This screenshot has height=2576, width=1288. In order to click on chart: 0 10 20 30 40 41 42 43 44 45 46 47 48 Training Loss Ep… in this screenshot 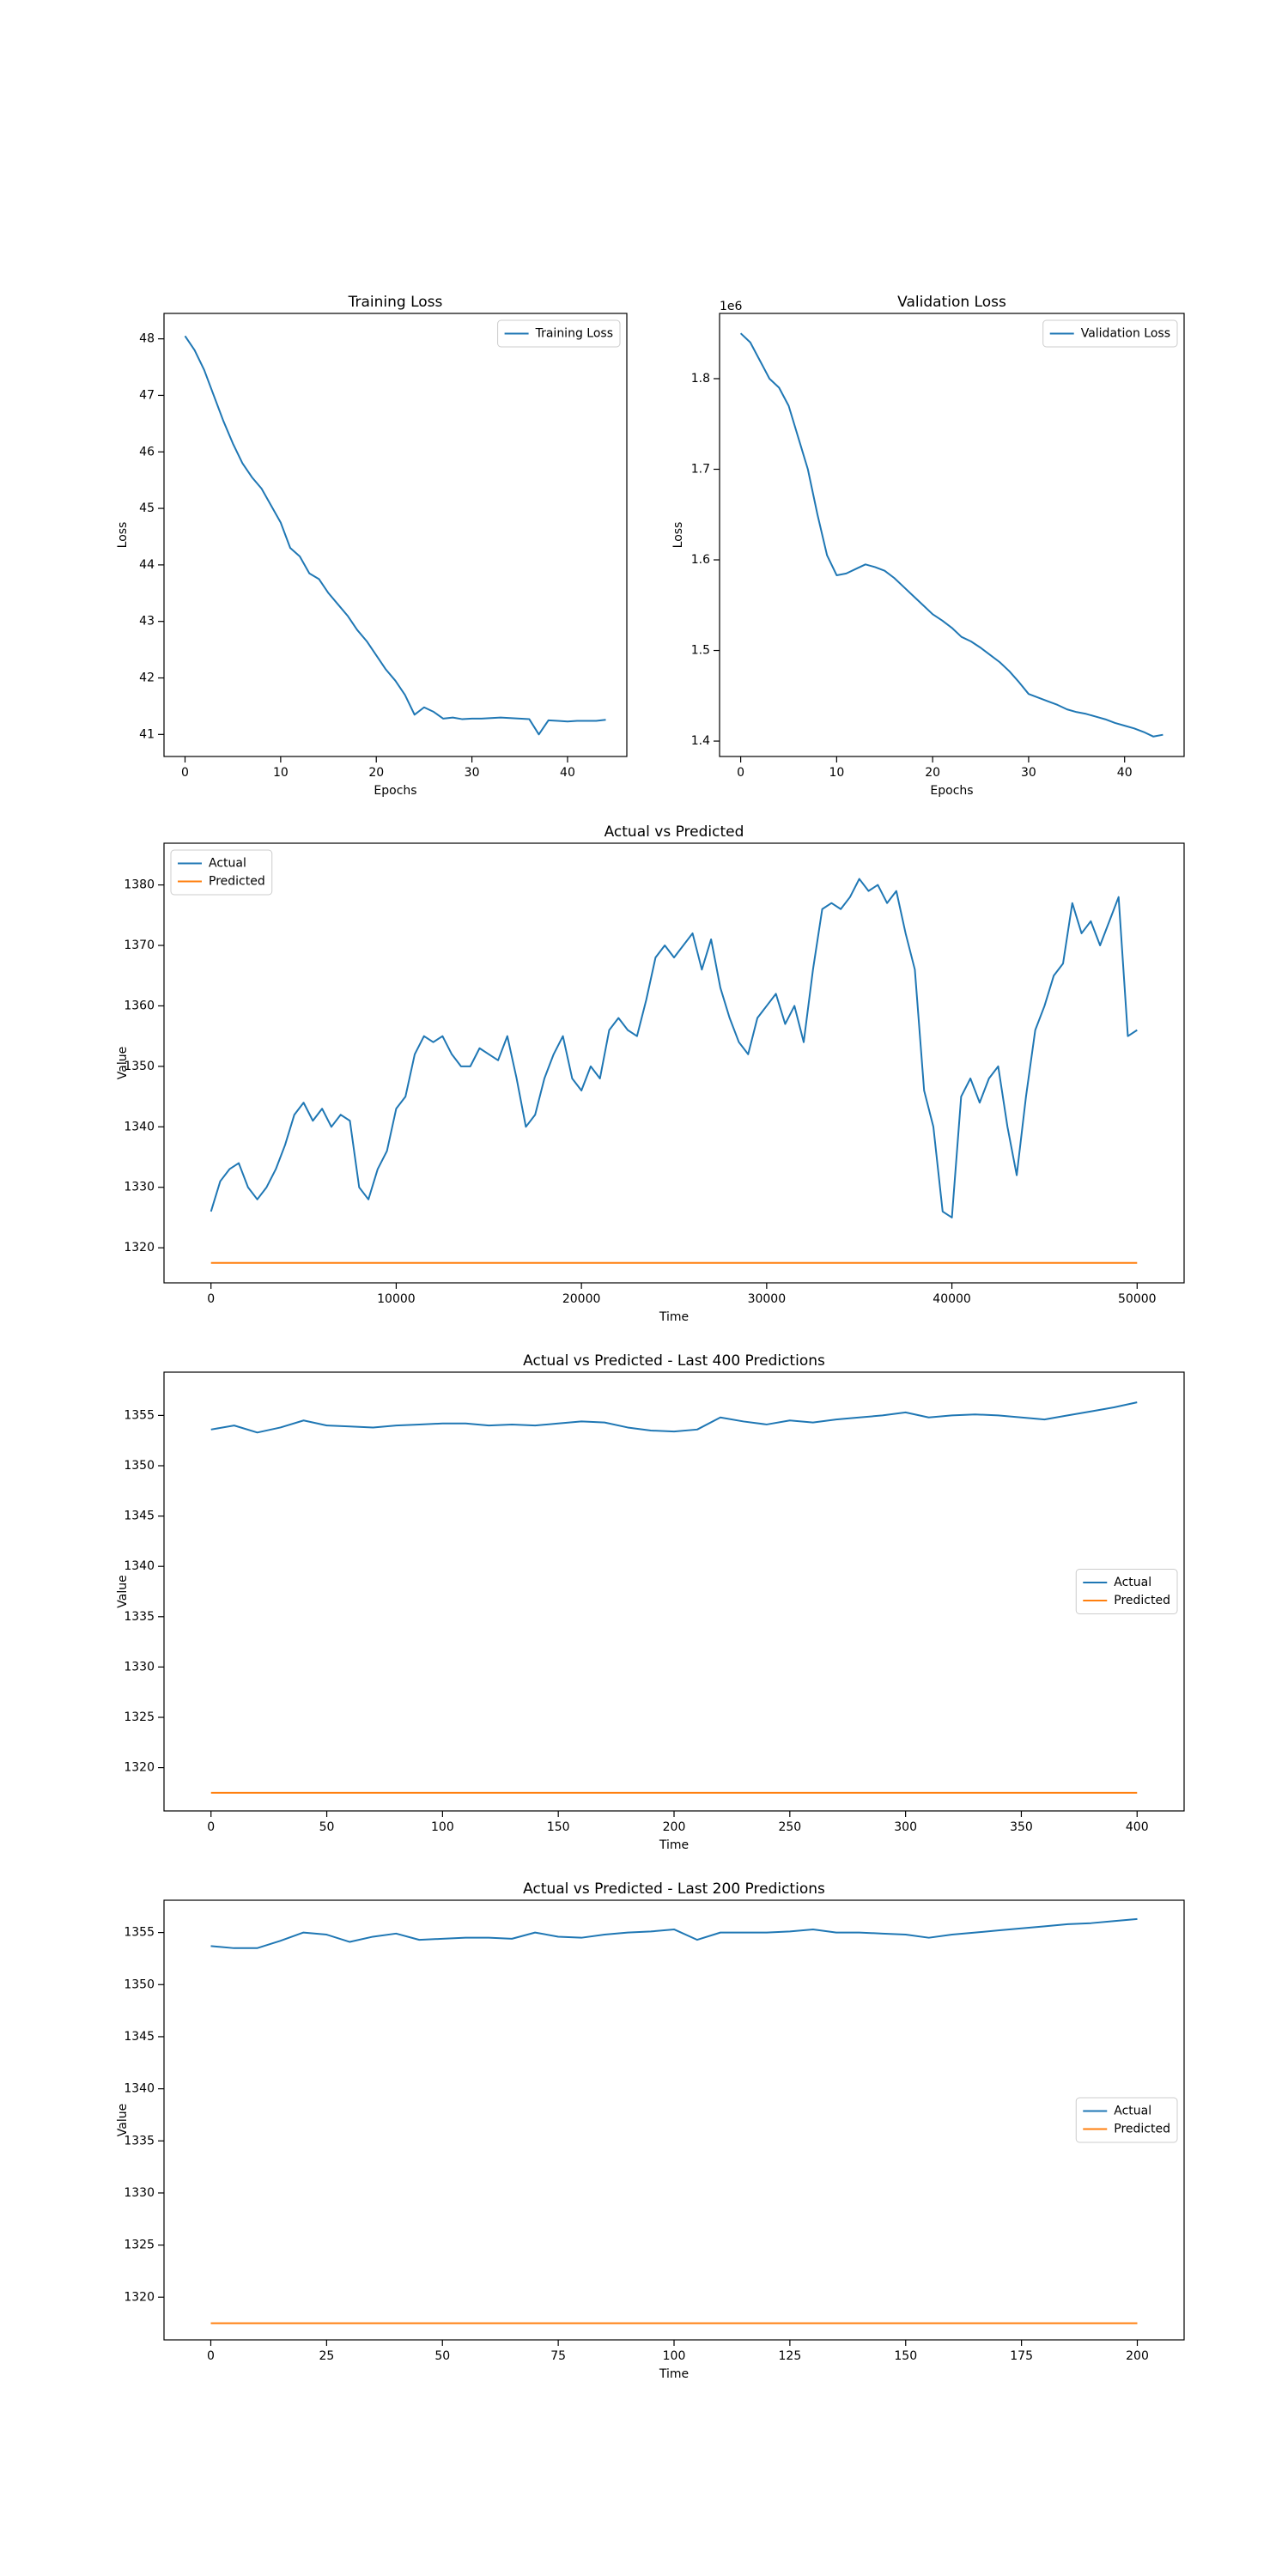, I will do `click(372, 546)`.